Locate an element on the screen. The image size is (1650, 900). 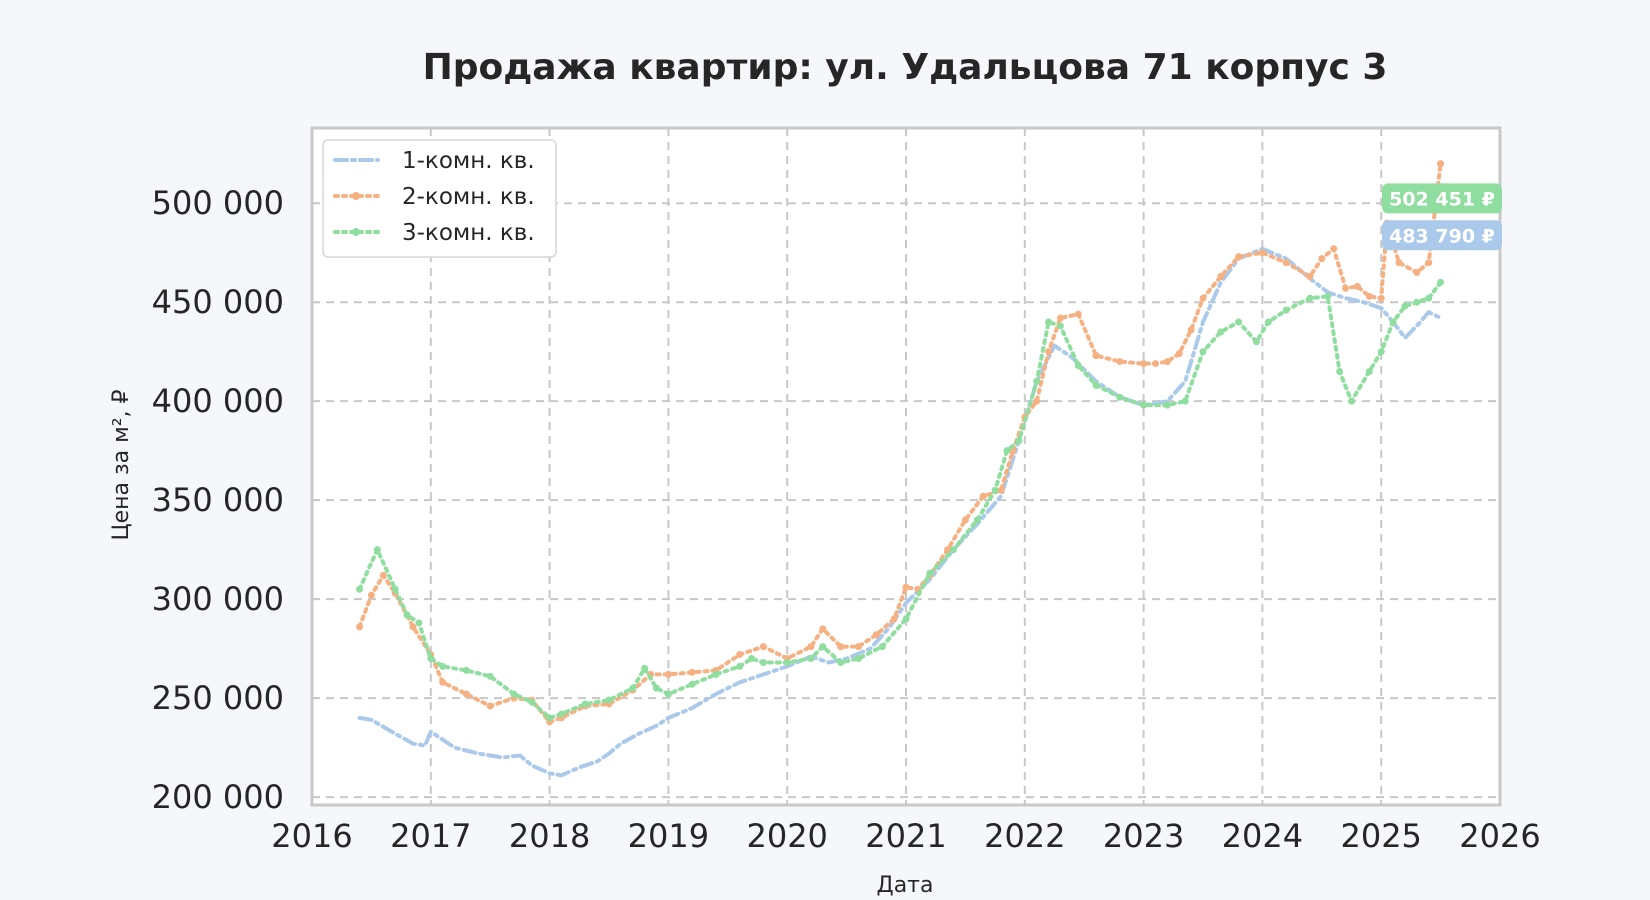
x-tick-label: 2017 is located at coordinates (430, 836).